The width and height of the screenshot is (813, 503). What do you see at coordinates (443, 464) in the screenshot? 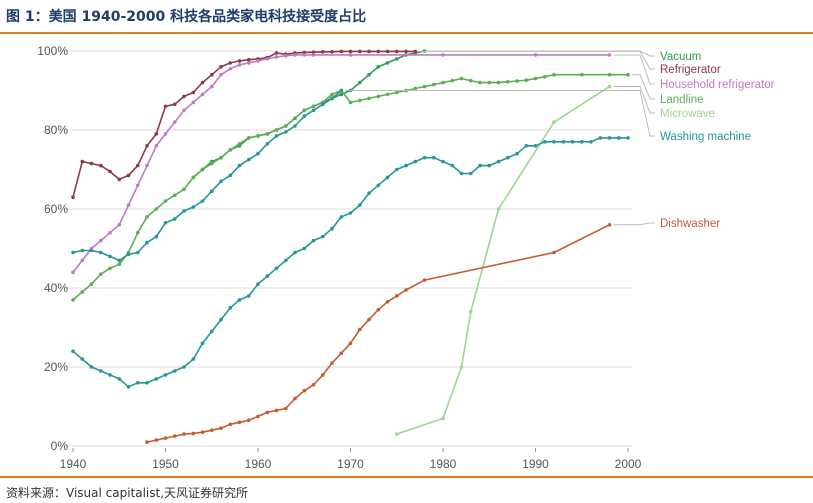
I see `x-tick-label: 1980` at bounding box center [443, 464].